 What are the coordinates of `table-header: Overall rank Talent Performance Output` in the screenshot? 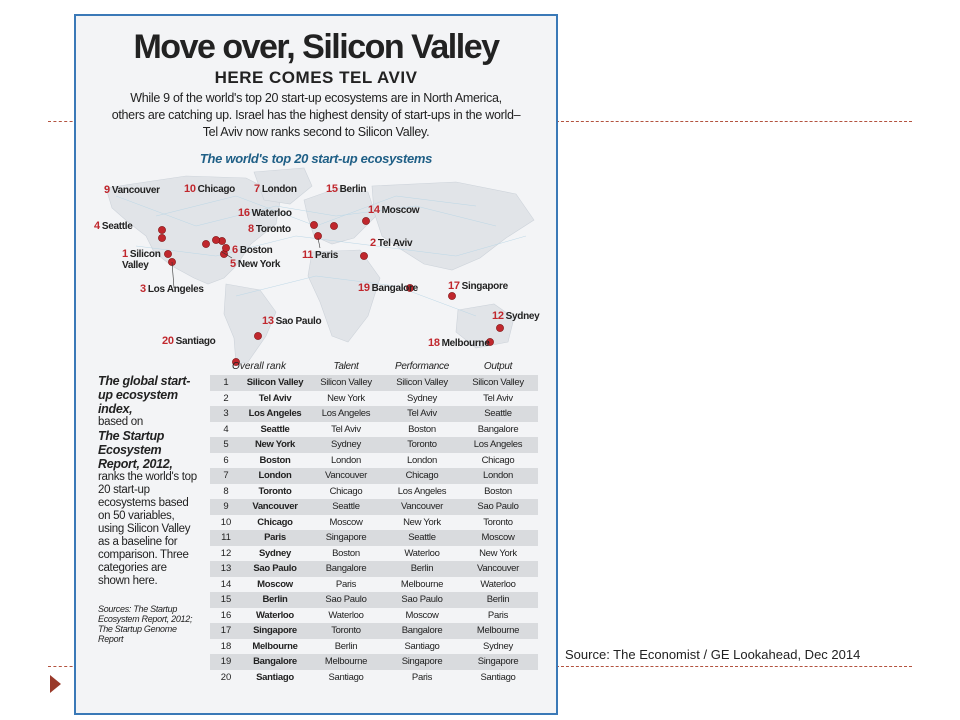 It's located at (374, 368).